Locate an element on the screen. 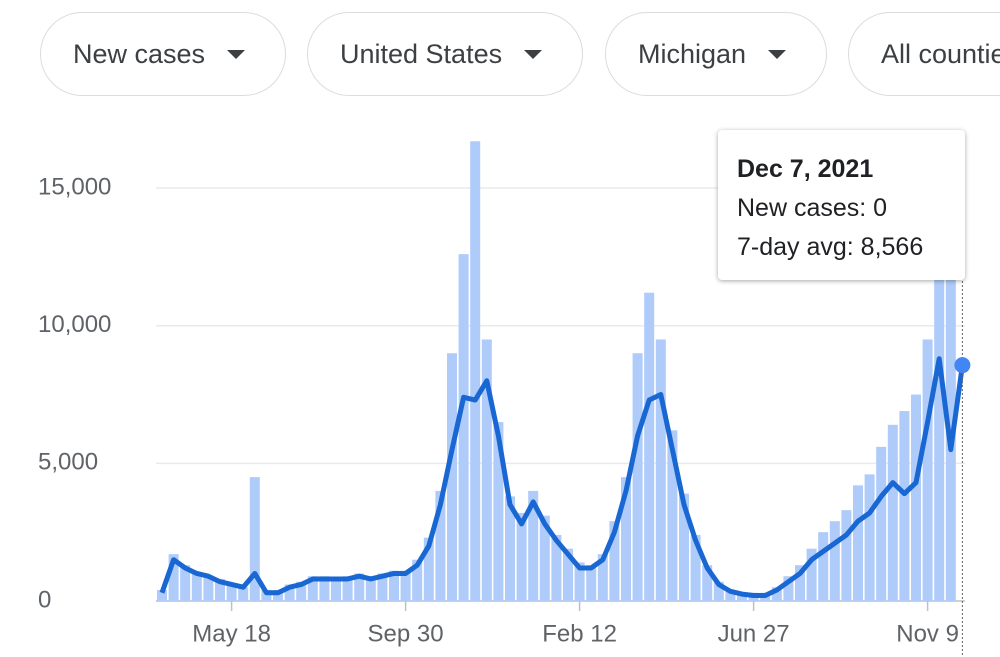 This screenshot has width=1000, height=657. filter-dropdown: New cases is located at coordinates (163, 54).